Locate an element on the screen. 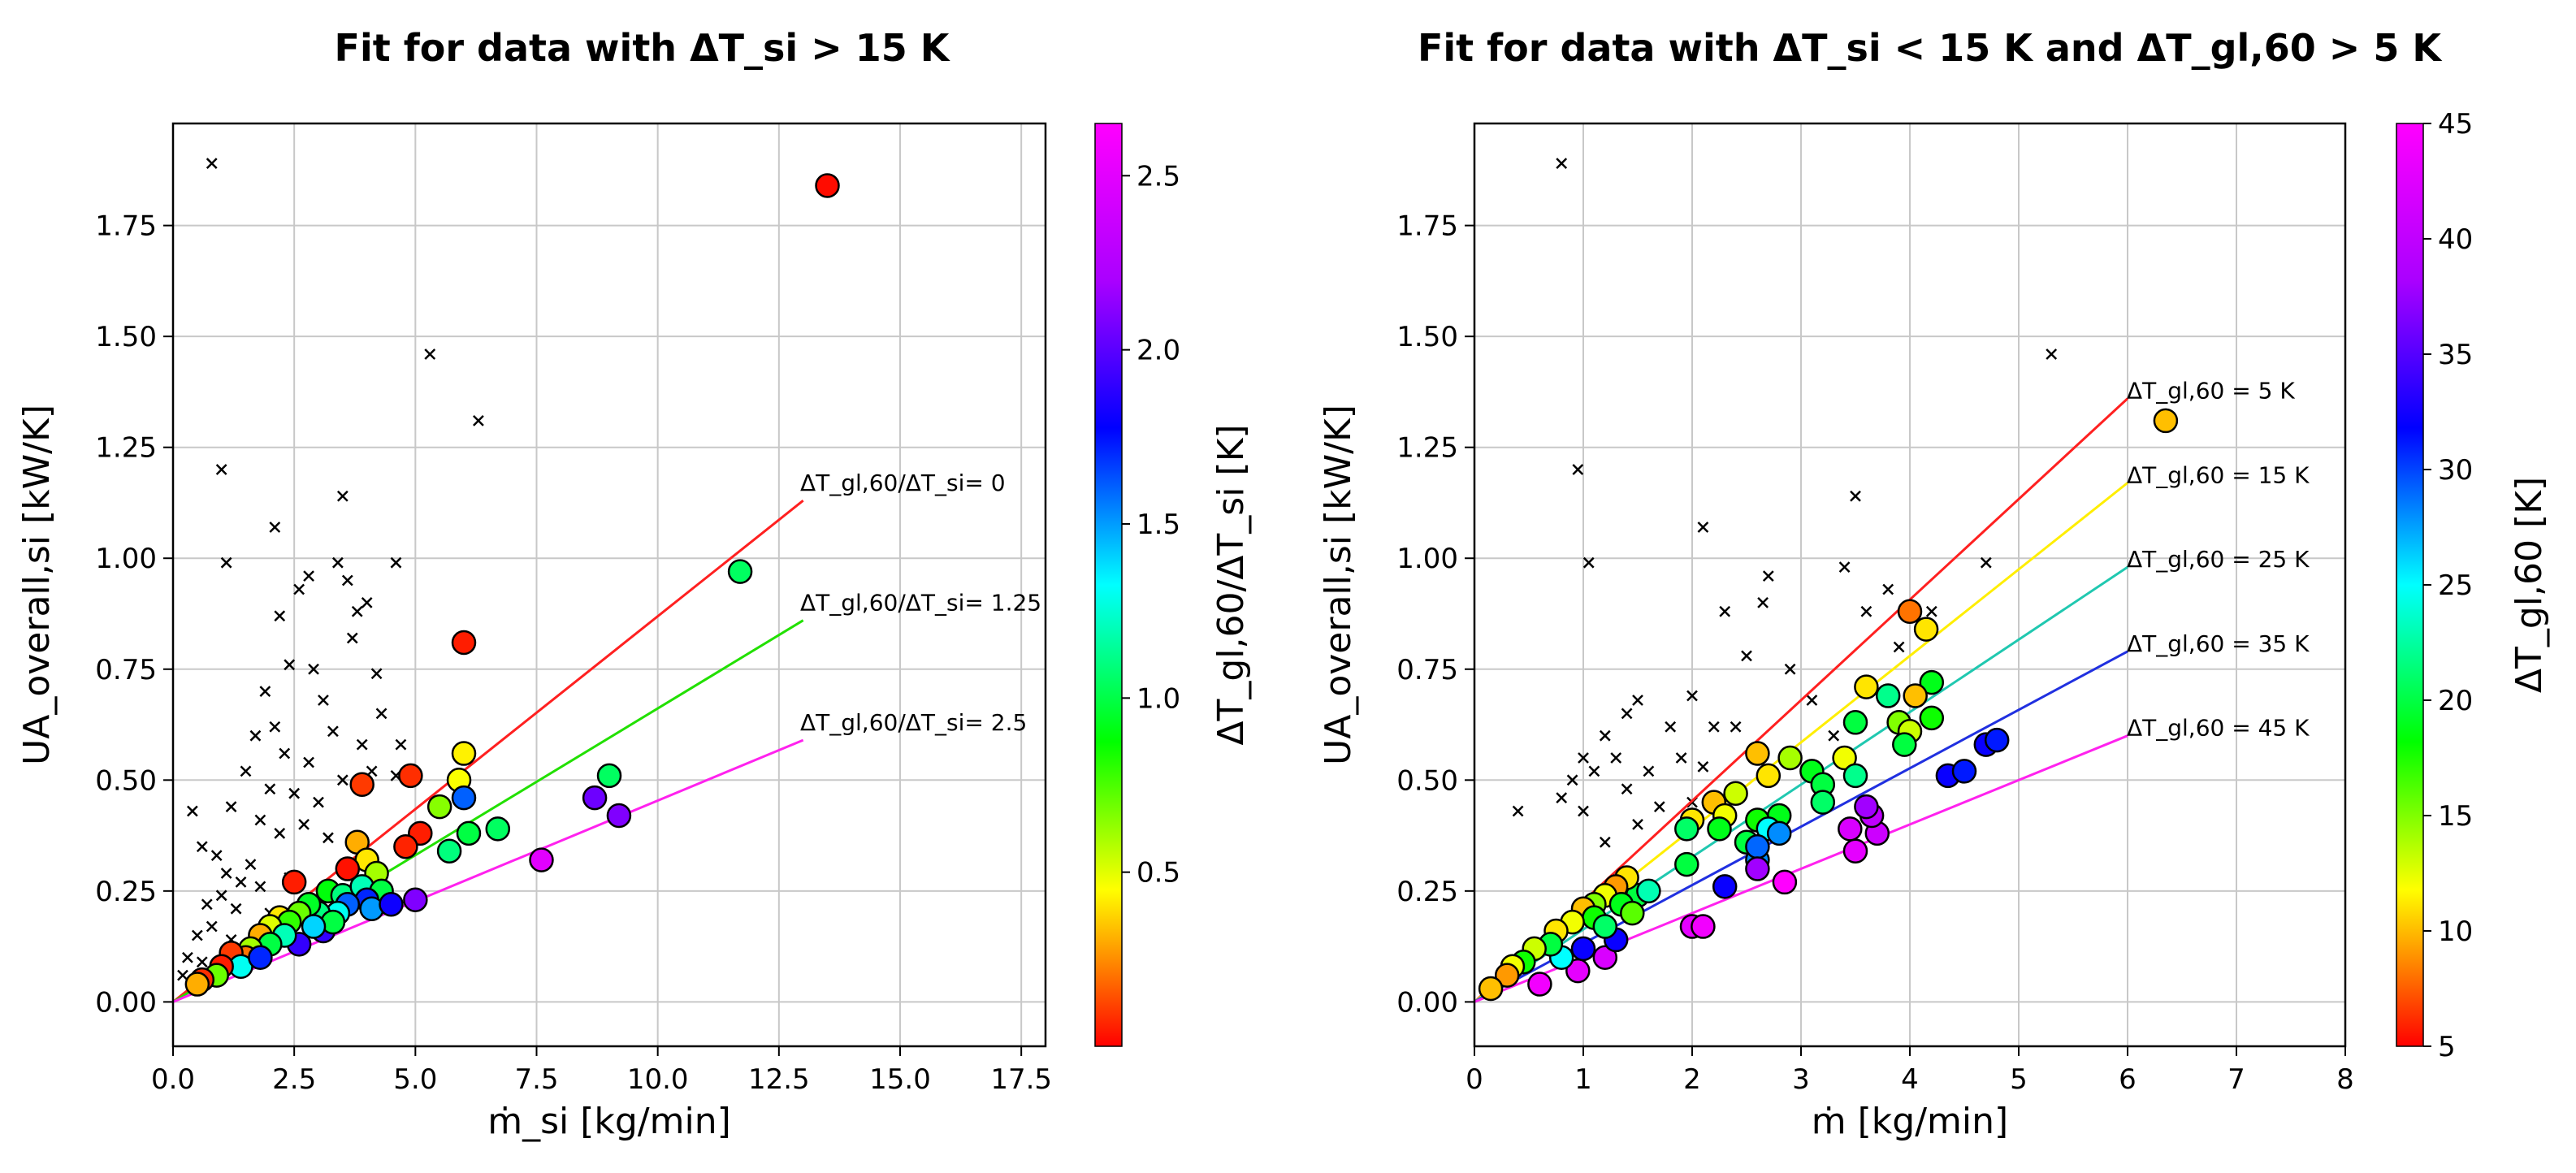 The width and height of the screenshot is (2576, 1173). colorbar-tick-label: 20 is located at coordinates (2455, 701).